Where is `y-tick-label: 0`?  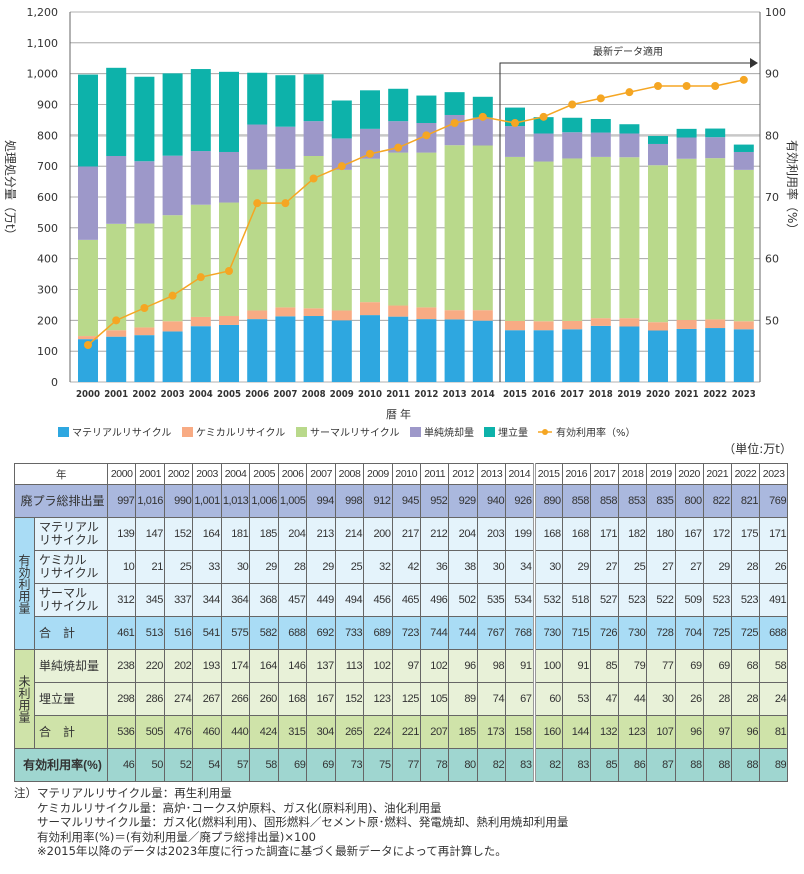
y-tick-label: 0 is located at coordinates (54, 382).